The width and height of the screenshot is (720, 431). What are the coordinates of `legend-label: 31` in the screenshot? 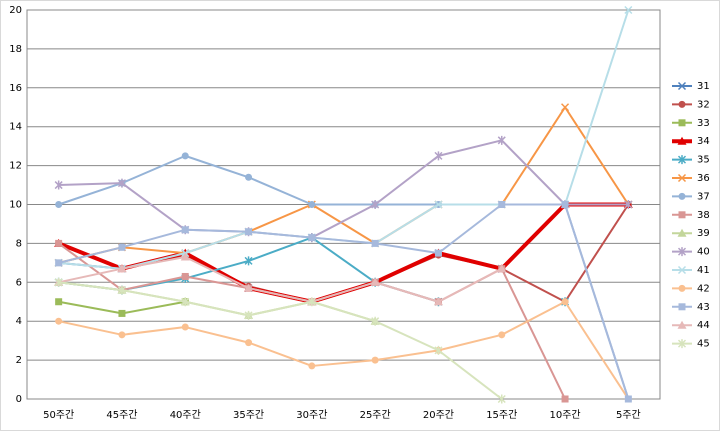 It's located at (703, 86).